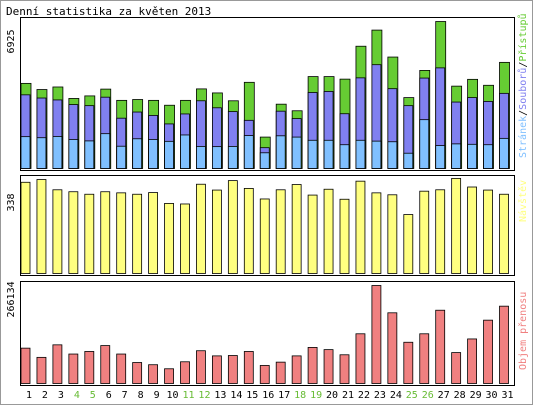 The height and width of the screenshot is (405, 533). What do you see at coordinates (61, 395) in the screenshot?
I see `x-tick-label: 3` at bounding box center [61, 395].